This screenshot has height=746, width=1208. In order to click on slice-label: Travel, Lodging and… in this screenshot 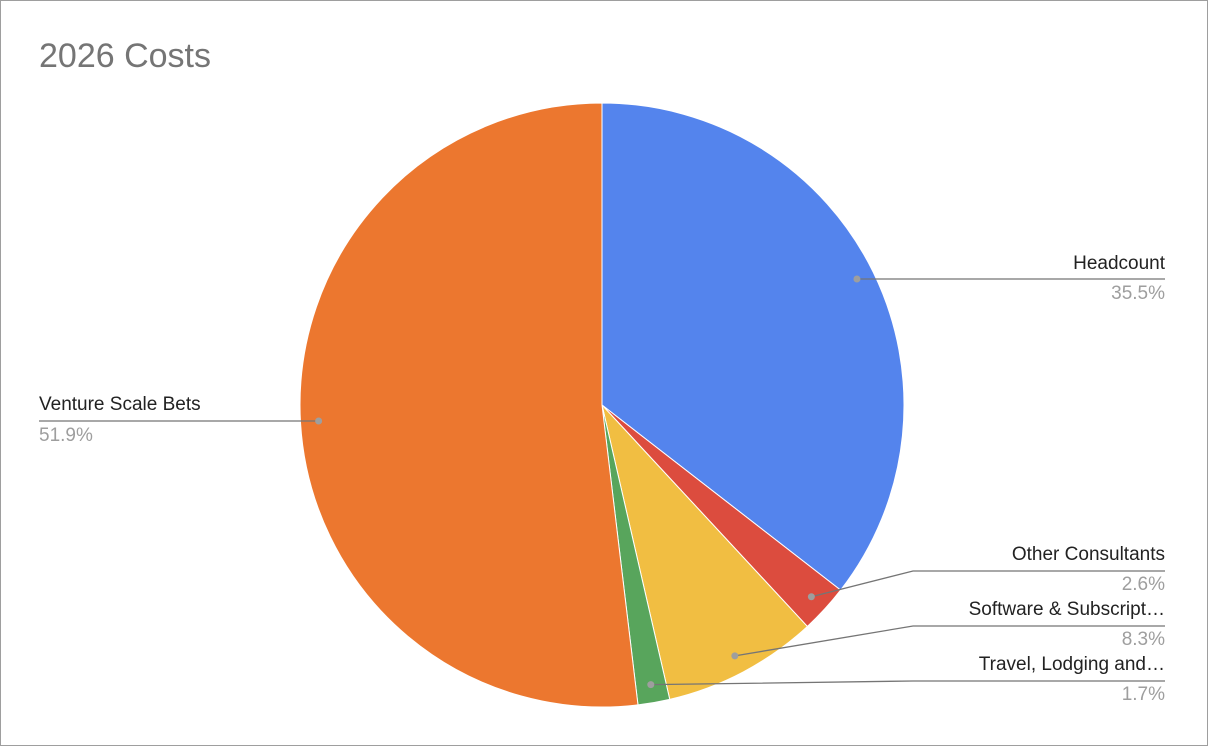, I will do `click(1072, 664)`.